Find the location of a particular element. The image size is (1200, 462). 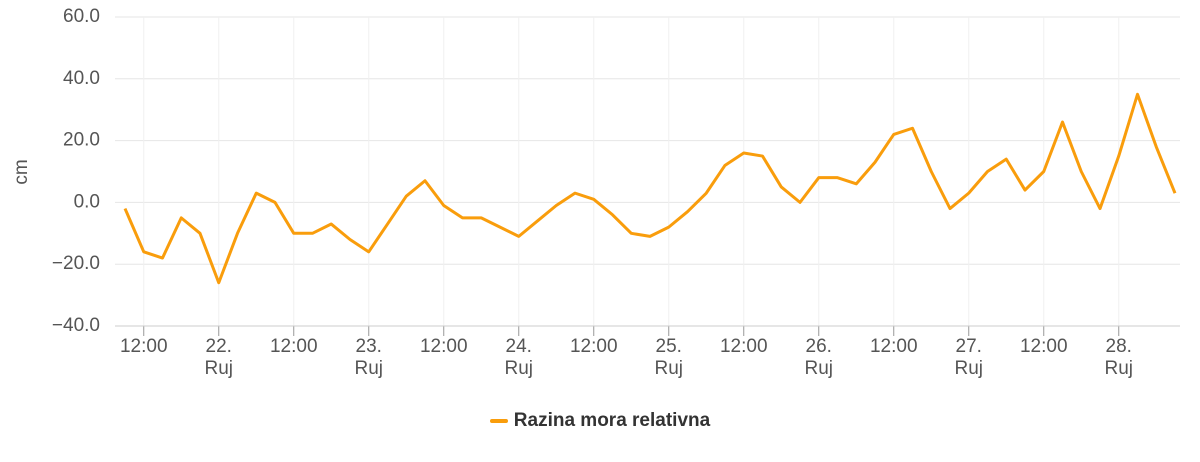

x-tick-label: 22. Ruj is located at coordinates (218, 357).